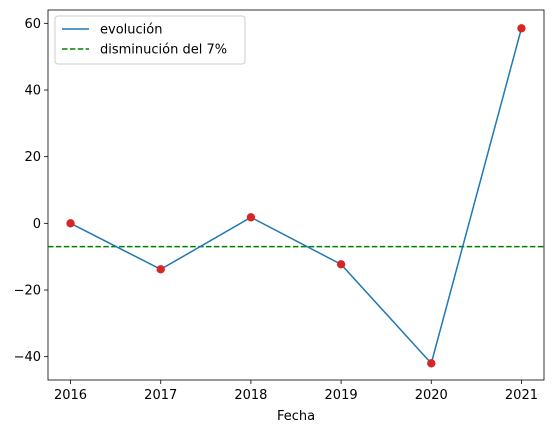 The height and width of the screenshot is (432, 554). I want to click on x-tick-label: 2018, so click(250, 395).